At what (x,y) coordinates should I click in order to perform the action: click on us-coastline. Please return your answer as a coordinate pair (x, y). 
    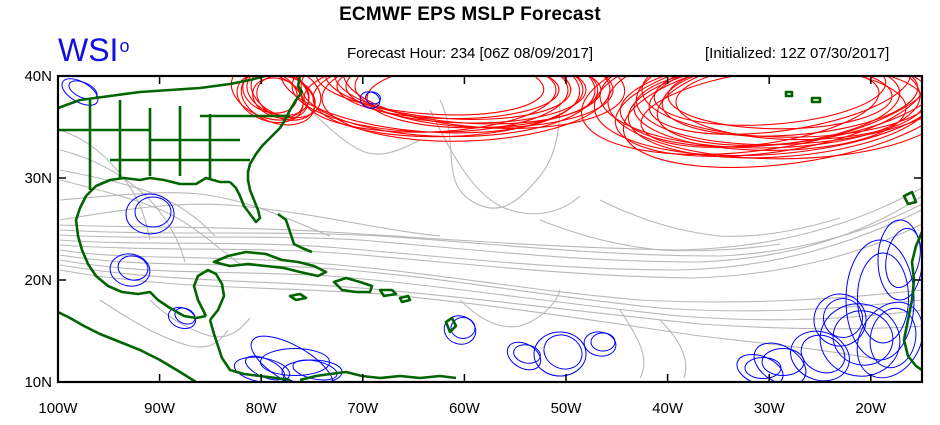
    Looking at the image, I should click on (162, 93).